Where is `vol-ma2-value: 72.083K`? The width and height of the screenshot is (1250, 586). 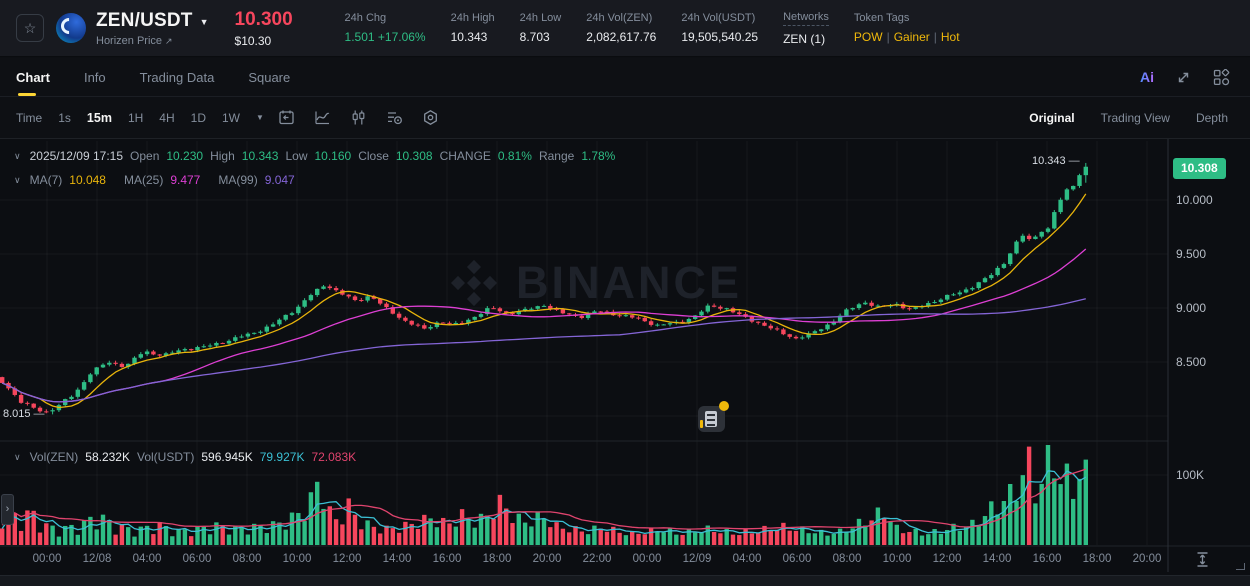
vol-ma2-value: 72.083K is located at coordinates (334, 457).